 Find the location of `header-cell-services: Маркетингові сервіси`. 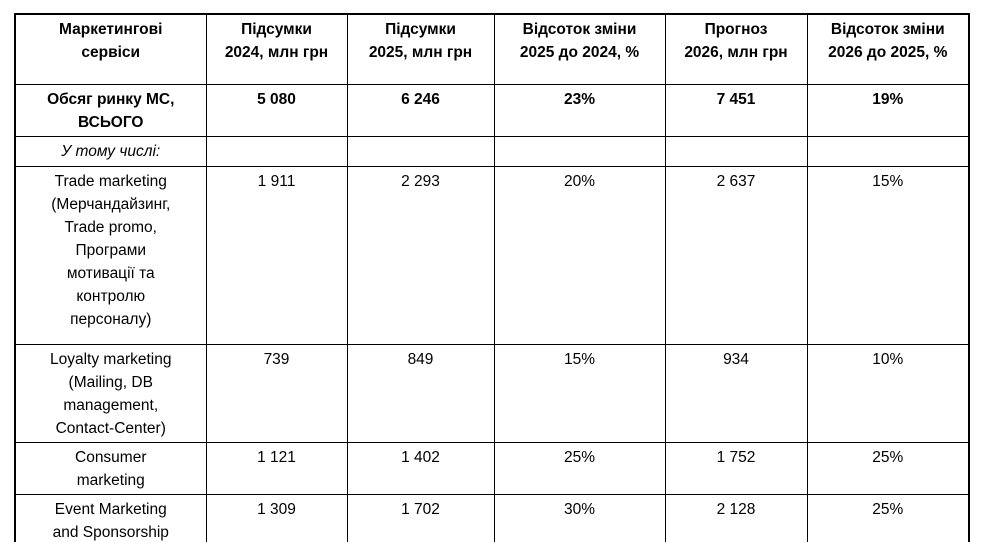

header-cell-services: Маркетингові сервіси is located at coordinates (110, 49).